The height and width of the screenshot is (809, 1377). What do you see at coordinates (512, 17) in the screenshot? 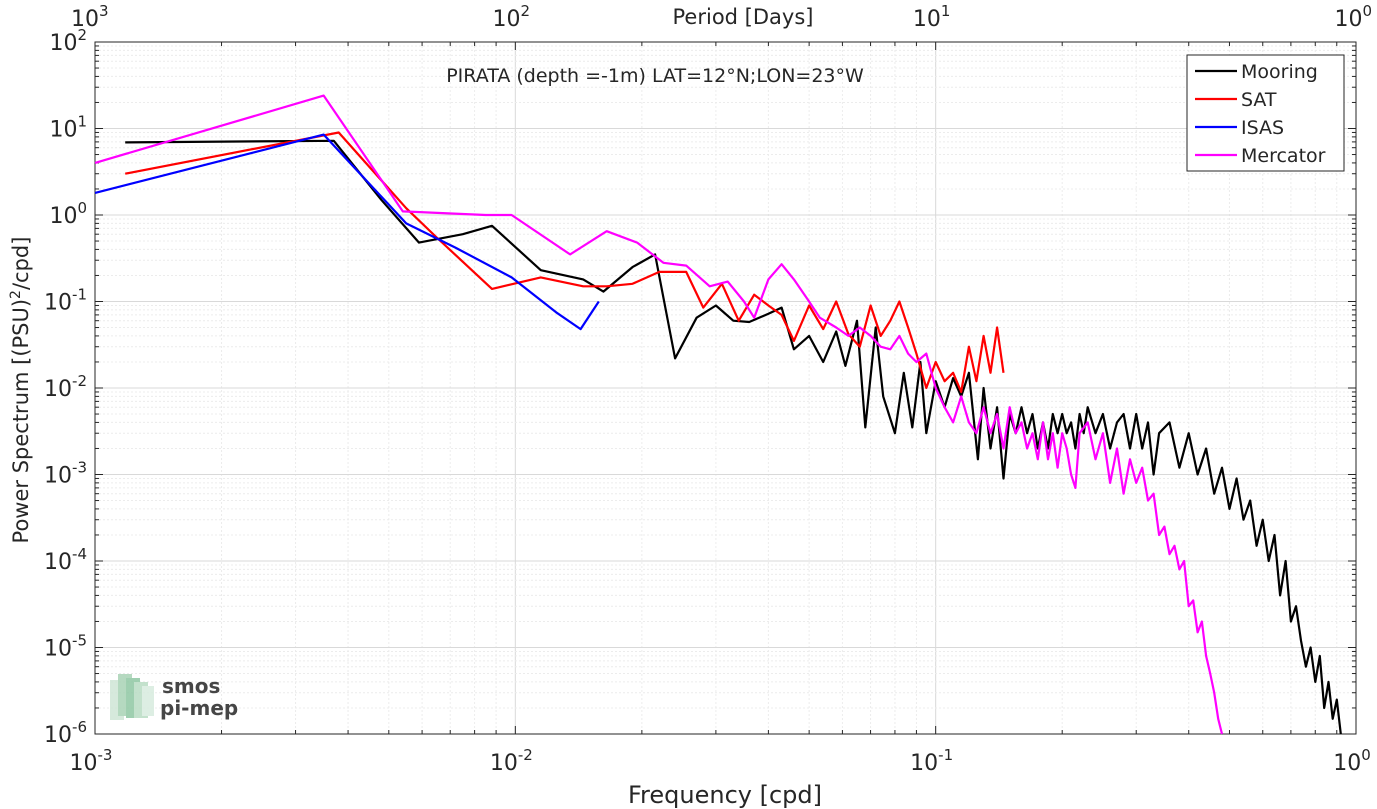
I see `top-tick-label: 10²` at bounding box center [512, 17].